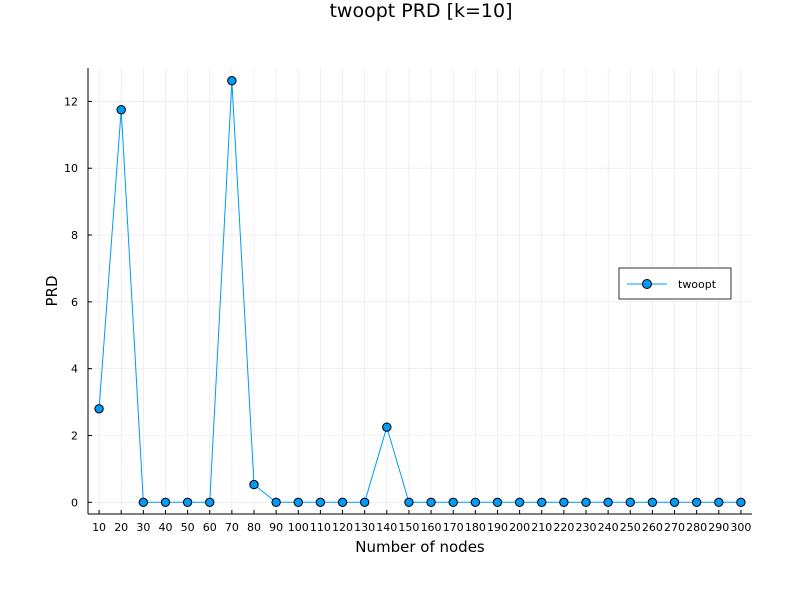 This screenshot has height=600, width=800. Describe the element at coordinates (188, 527) in the screenshot. I see `x-tick-label: 50` at that location.